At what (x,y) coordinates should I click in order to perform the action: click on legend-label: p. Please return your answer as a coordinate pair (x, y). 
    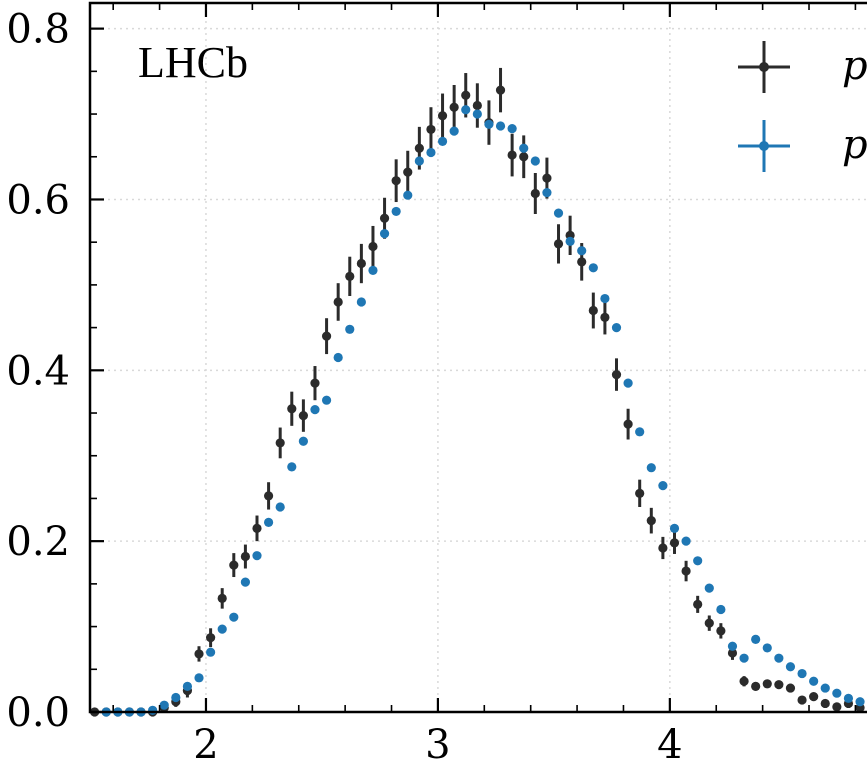
    Looking at the image, I should click on (854, 66).